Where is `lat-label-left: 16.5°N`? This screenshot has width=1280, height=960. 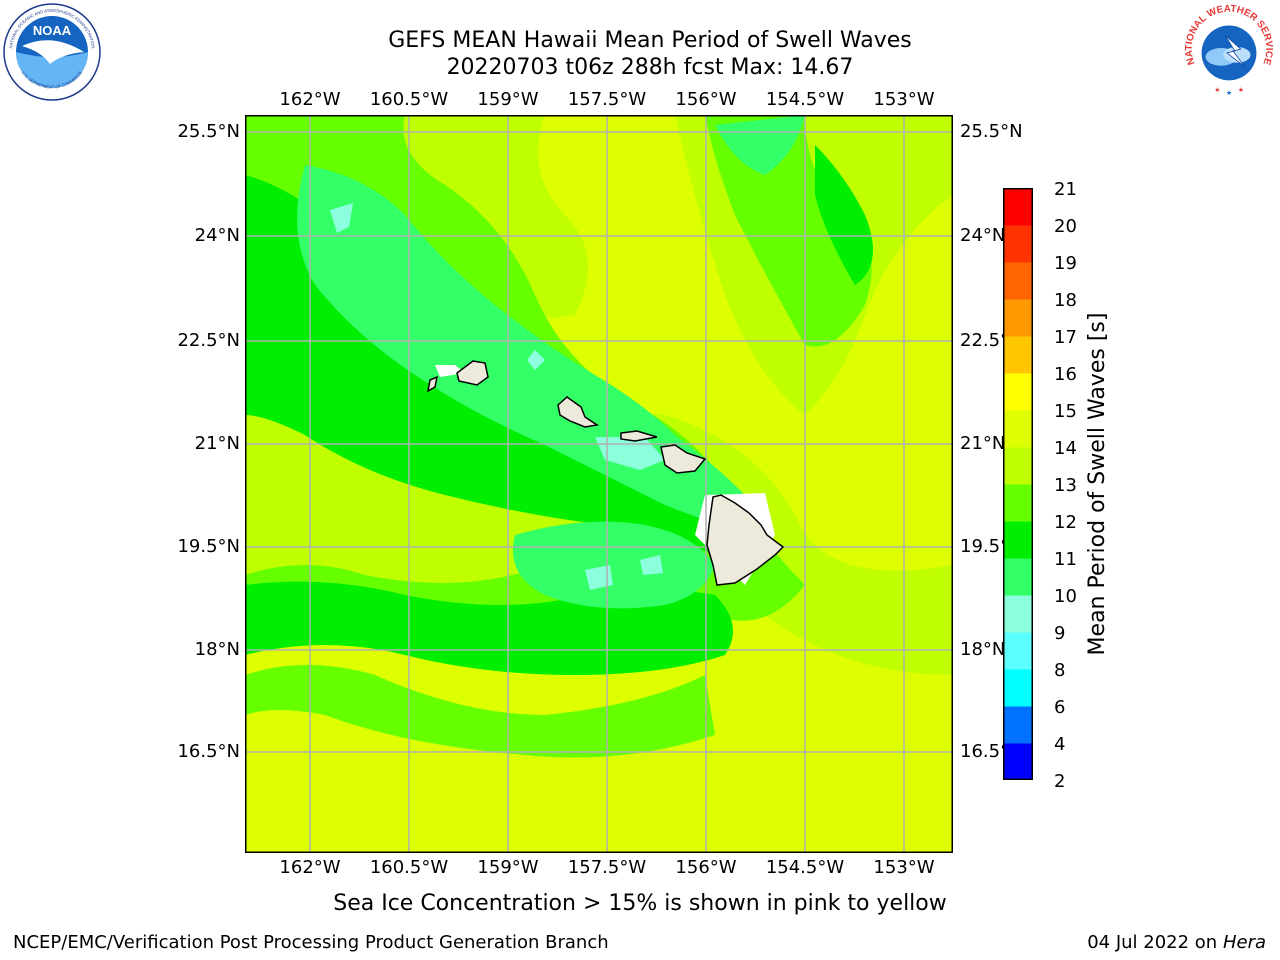 lat-label-left: 16.5°N is located at coordinates (208, 751).